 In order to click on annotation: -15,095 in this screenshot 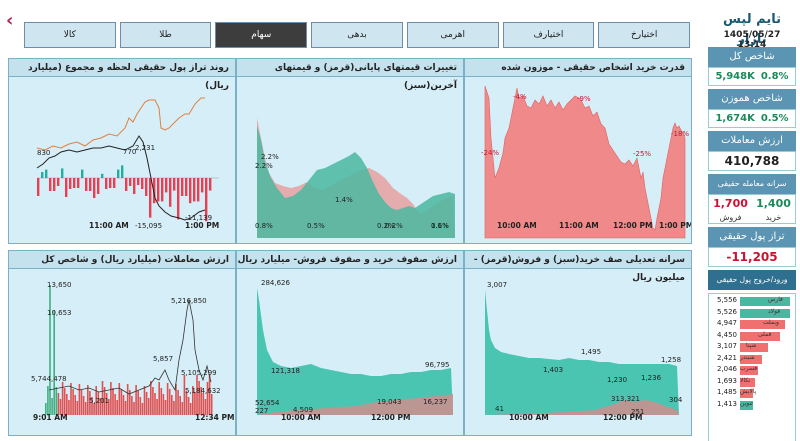, I will do `click(148, 226)`.